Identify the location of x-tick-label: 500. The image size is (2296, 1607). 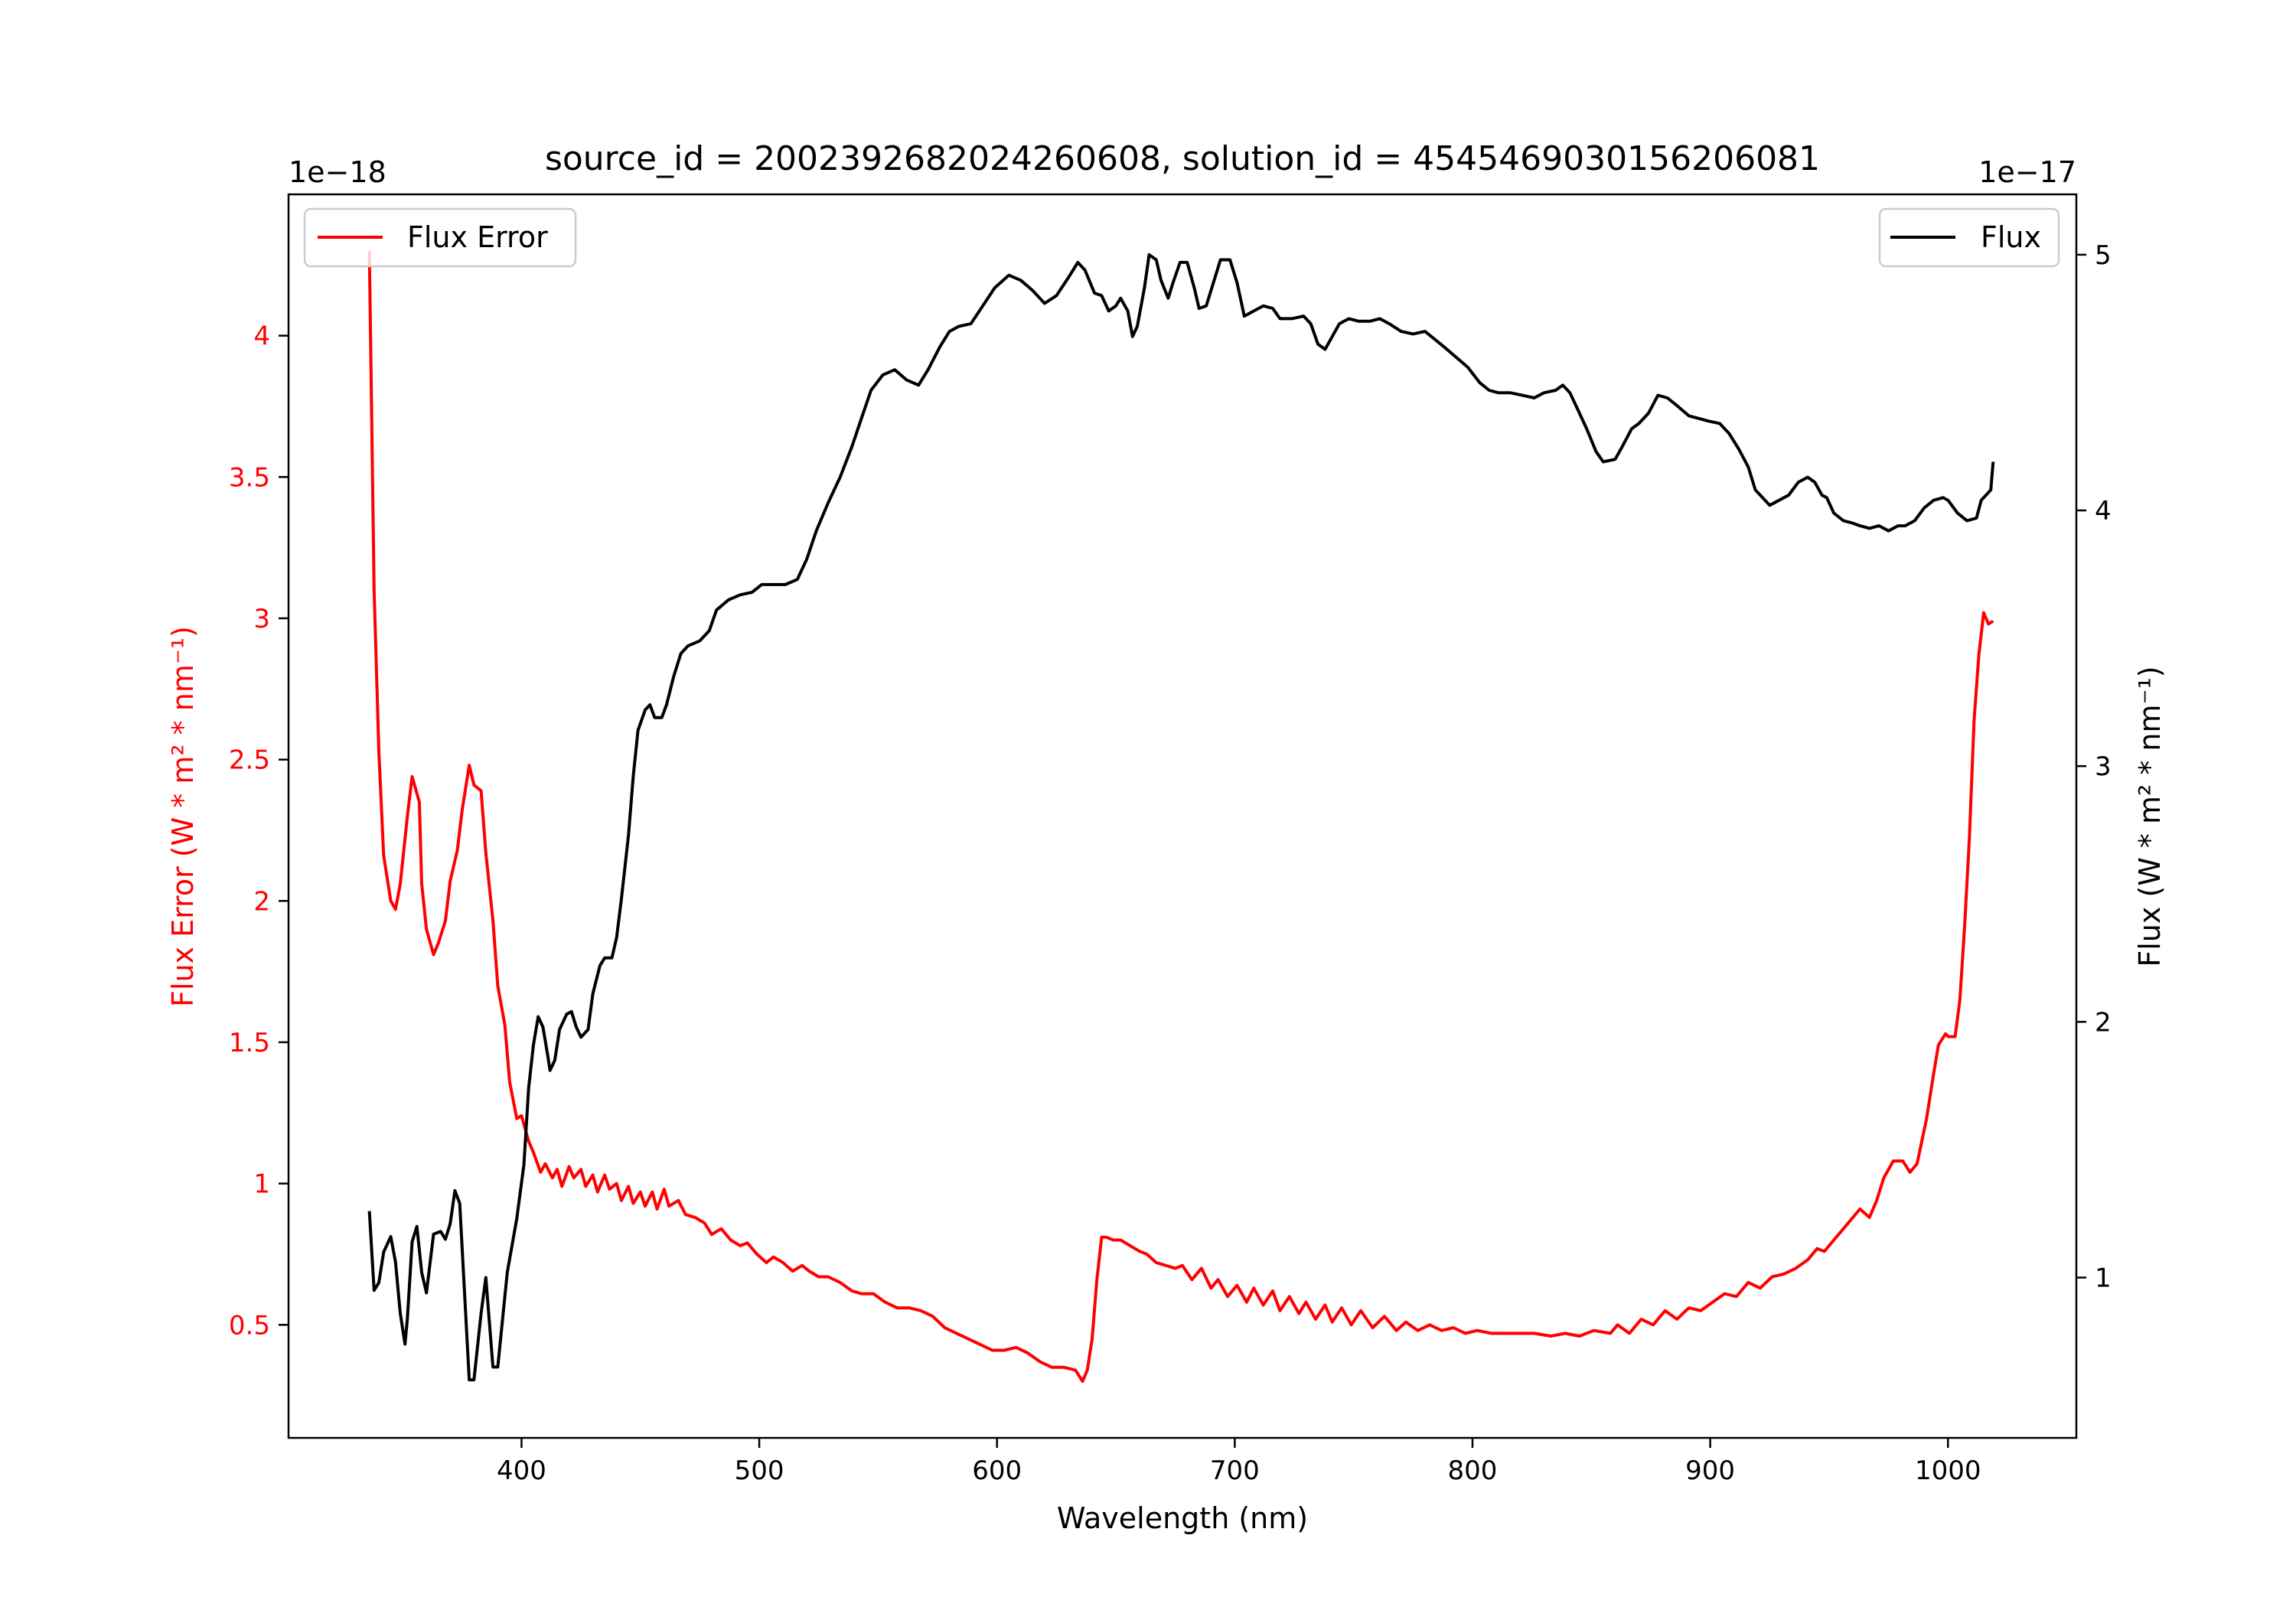
(759, 1470).